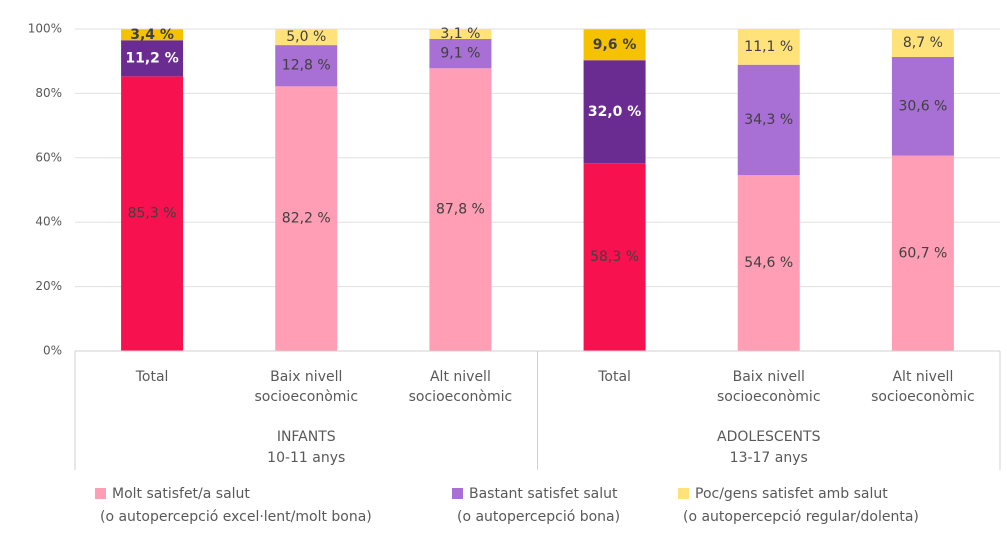  What do you see at coordinates (236, 517) in the screenshot?
I see `legend-label: (o autopercepció excel·lent/molt bona)` at bounding box center [236, 517].